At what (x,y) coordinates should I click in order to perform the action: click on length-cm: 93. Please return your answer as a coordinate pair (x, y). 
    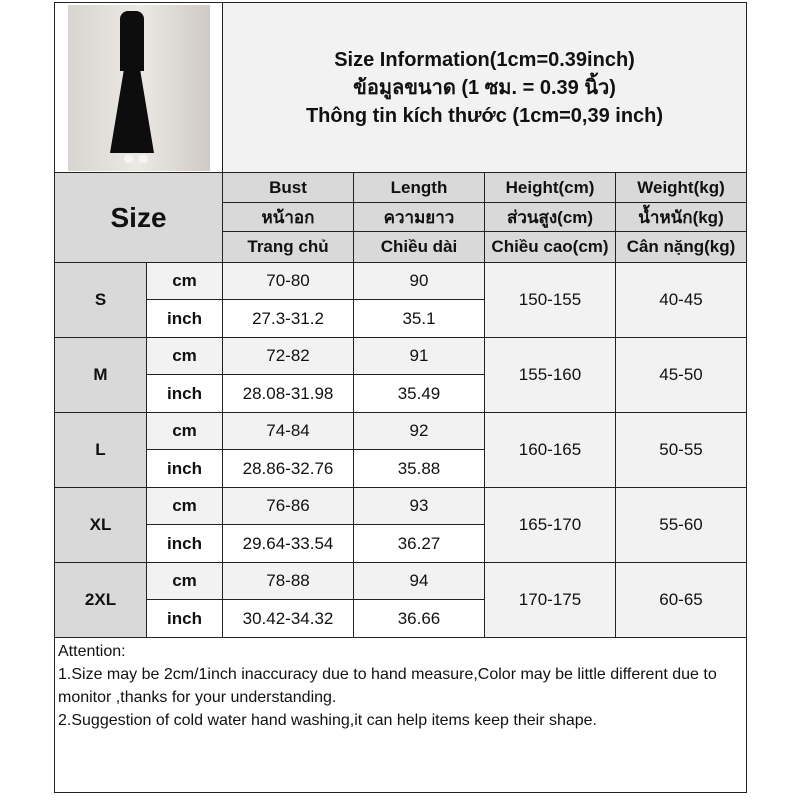
    Looking at the image, I should click on (419, 506).